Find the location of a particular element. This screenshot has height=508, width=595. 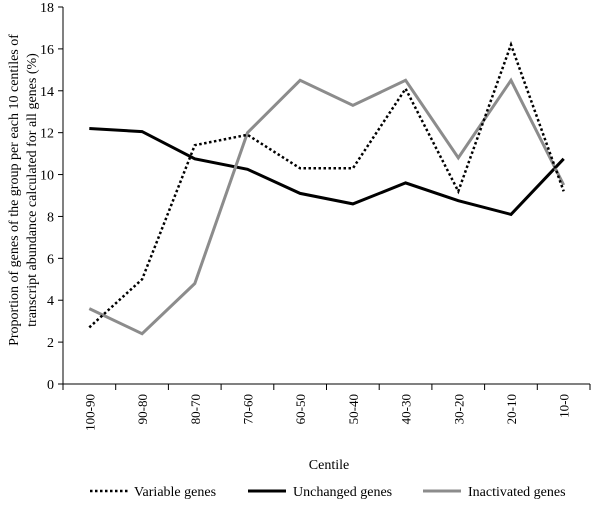

x-tick-label: 40-30 is located at coordinates (406, 409).